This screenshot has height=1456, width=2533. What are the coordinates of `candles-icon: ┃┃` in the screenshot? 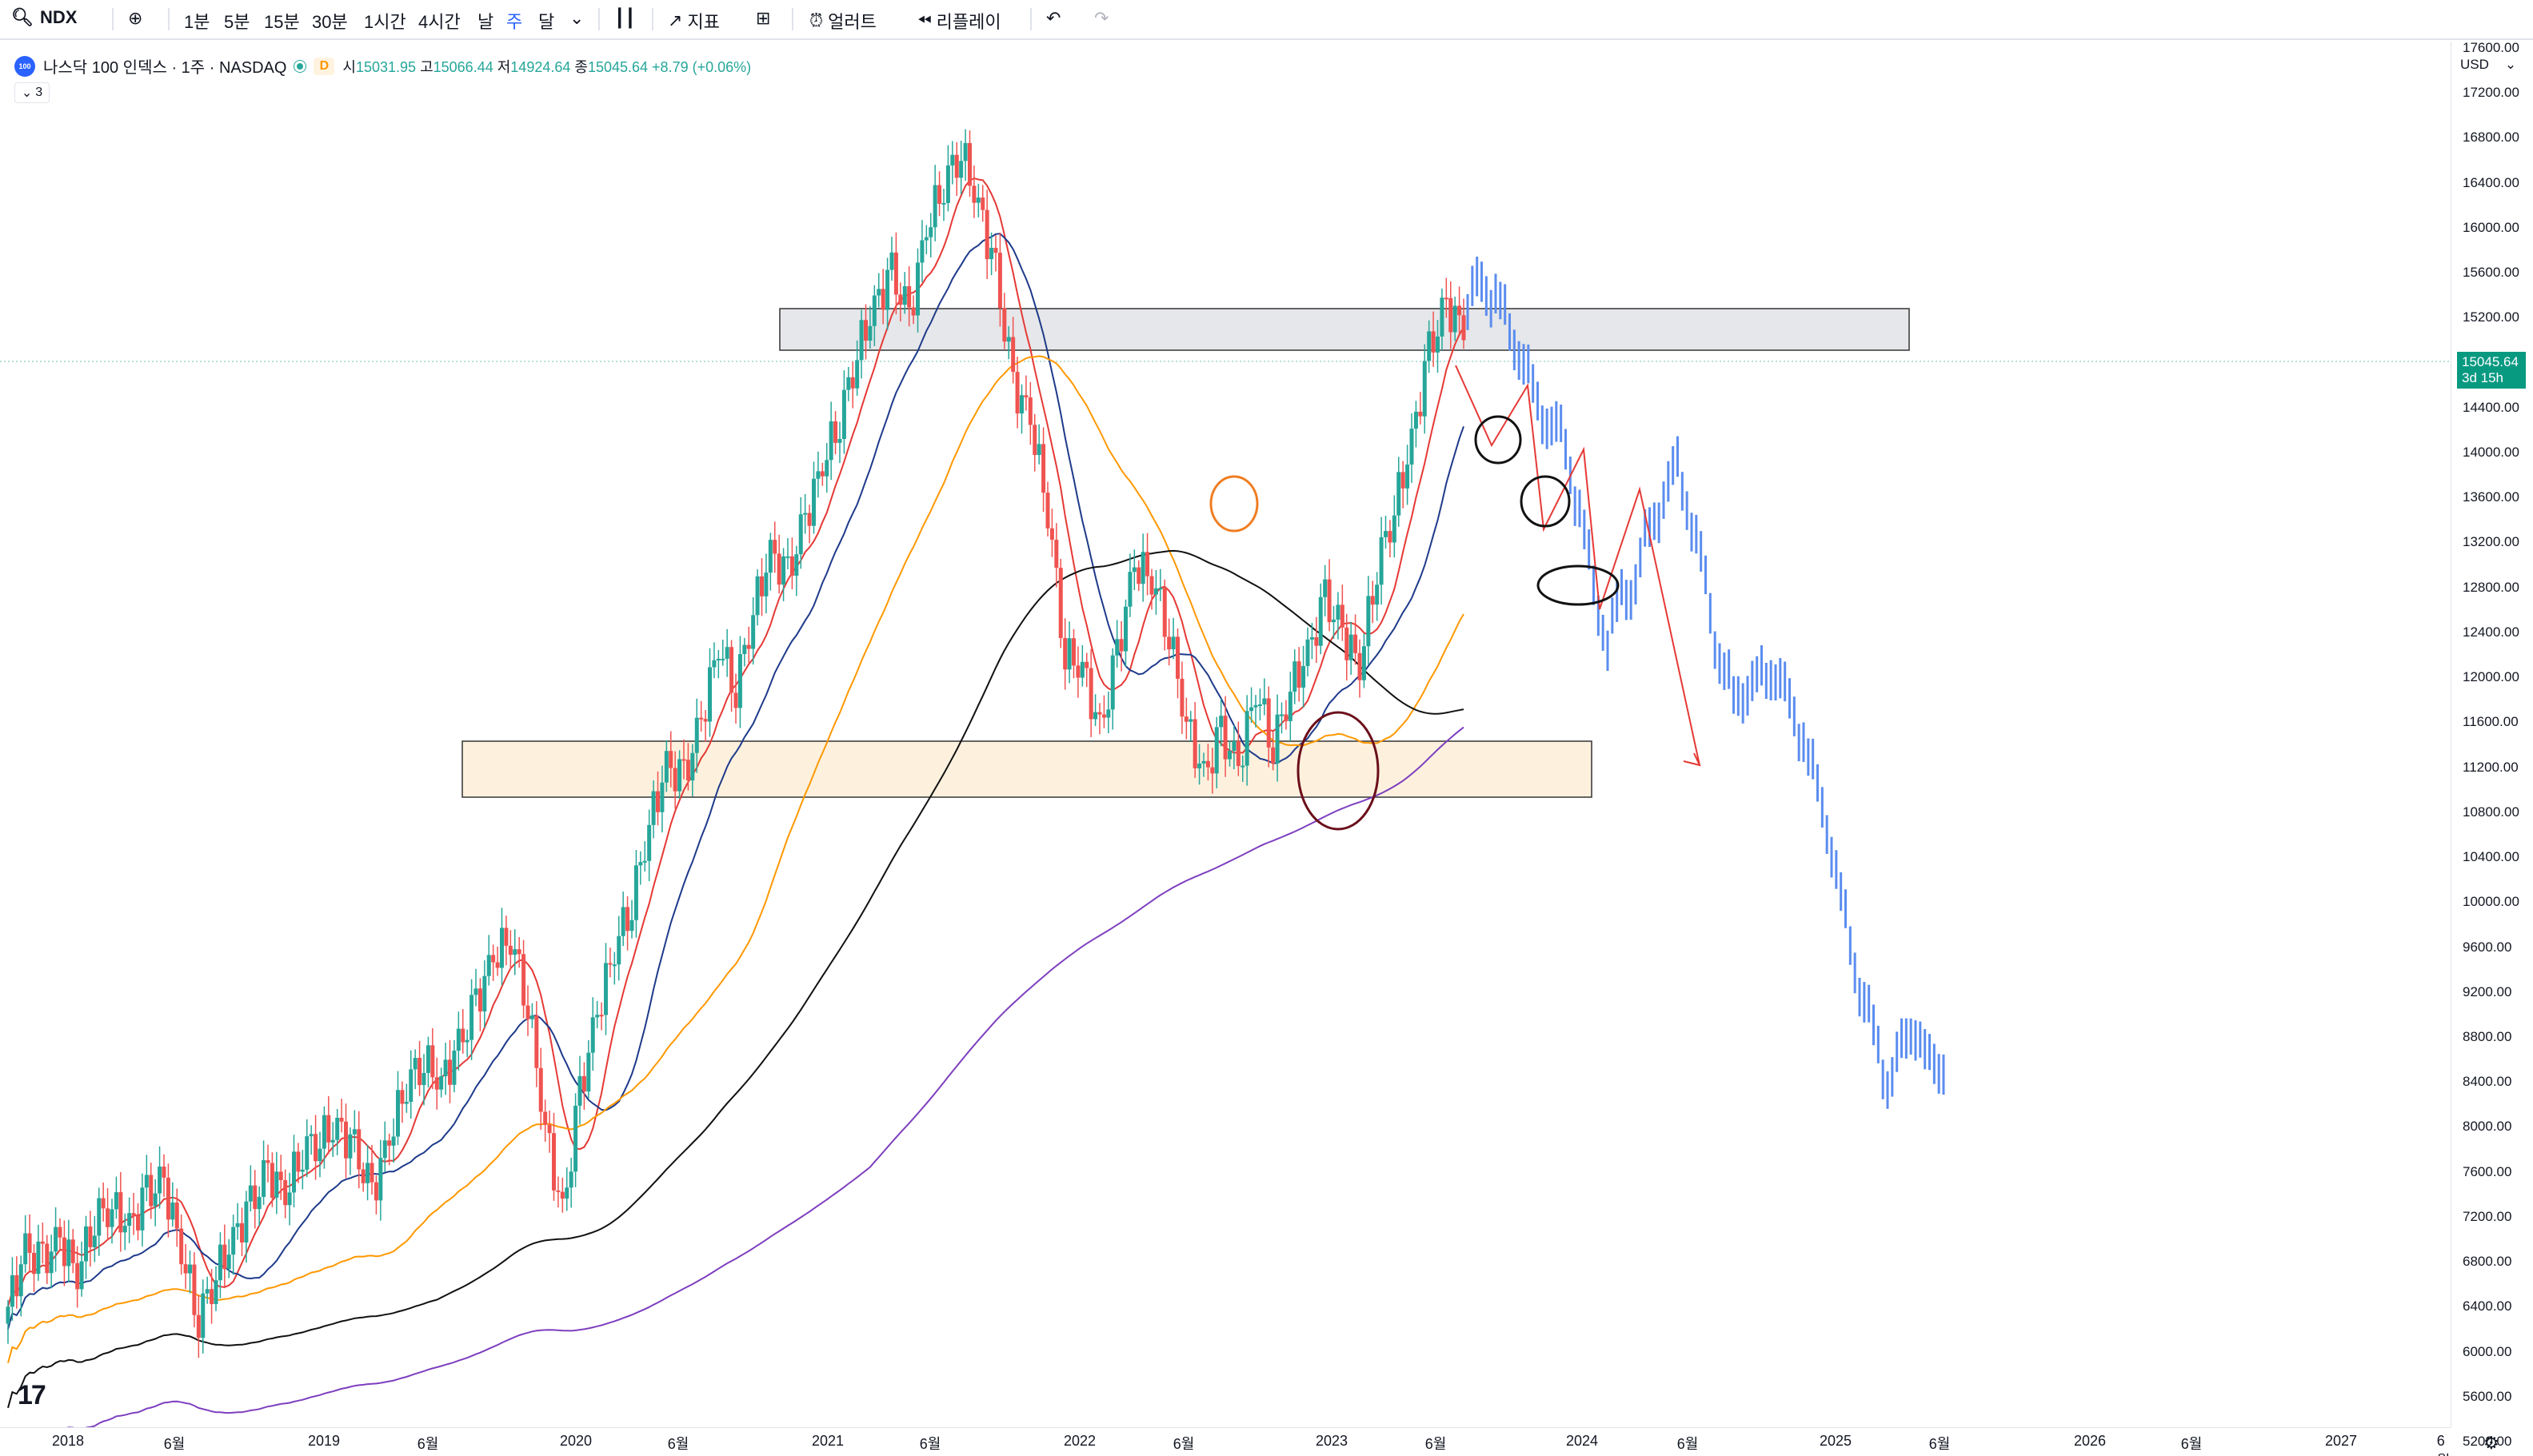 It's located at (625, 18).